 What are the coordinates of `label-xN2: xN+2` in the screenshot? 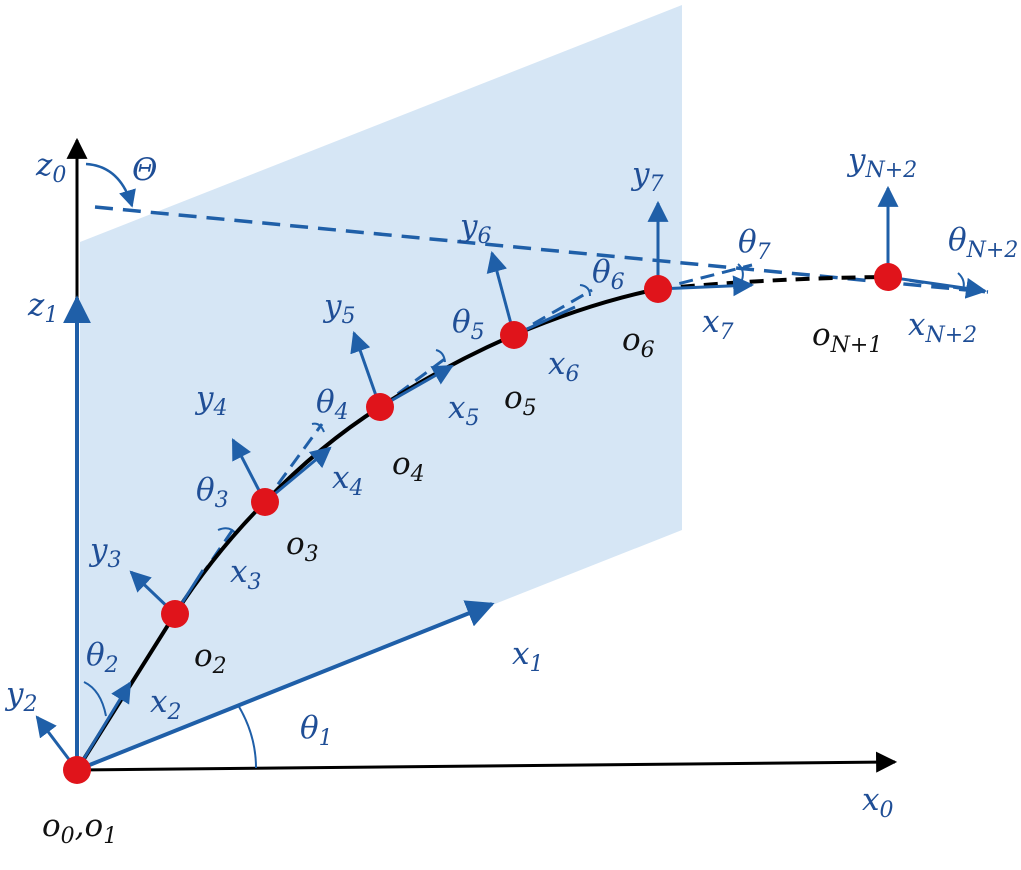 It's located at (942, 327).